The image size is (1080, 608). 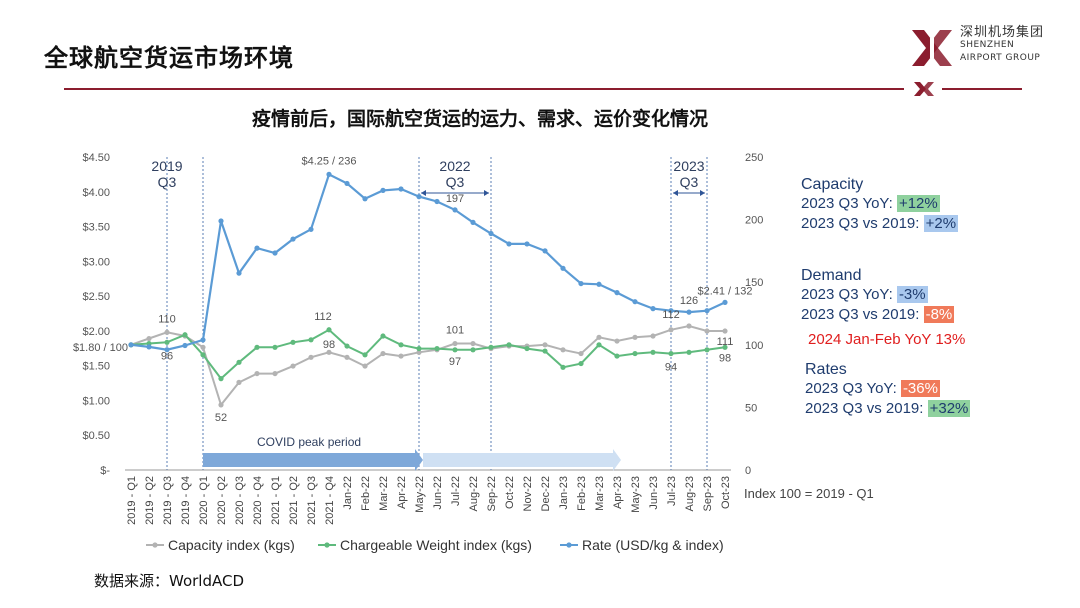 What do you see at coordinates (231, 545) in the screenshot?
I see `legend-label-0: Capacity index (kgs)` at bounding box center [231, 545].